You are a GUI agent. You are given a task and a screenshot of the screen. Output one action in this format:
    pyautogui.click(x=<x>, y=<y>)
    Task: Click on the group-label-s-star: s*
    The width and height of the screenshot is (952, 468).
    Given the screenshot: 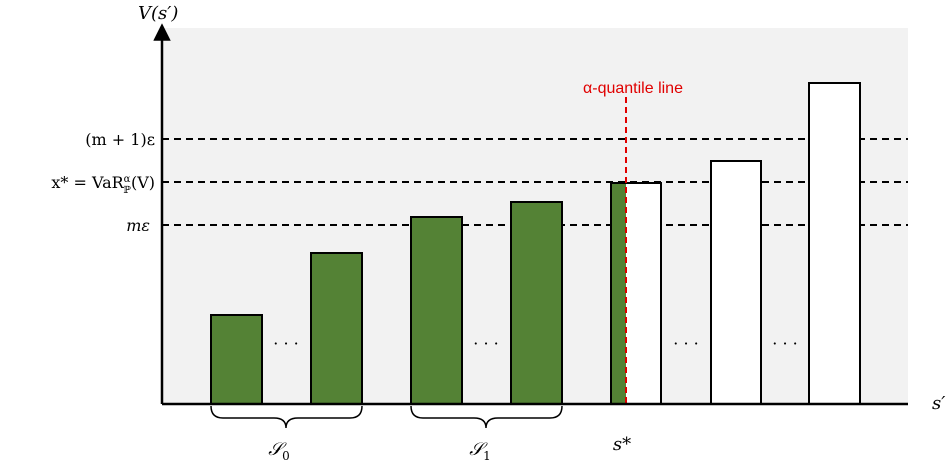 What is the action you would take?
    pyautogui.click(x=622, y=444)
    